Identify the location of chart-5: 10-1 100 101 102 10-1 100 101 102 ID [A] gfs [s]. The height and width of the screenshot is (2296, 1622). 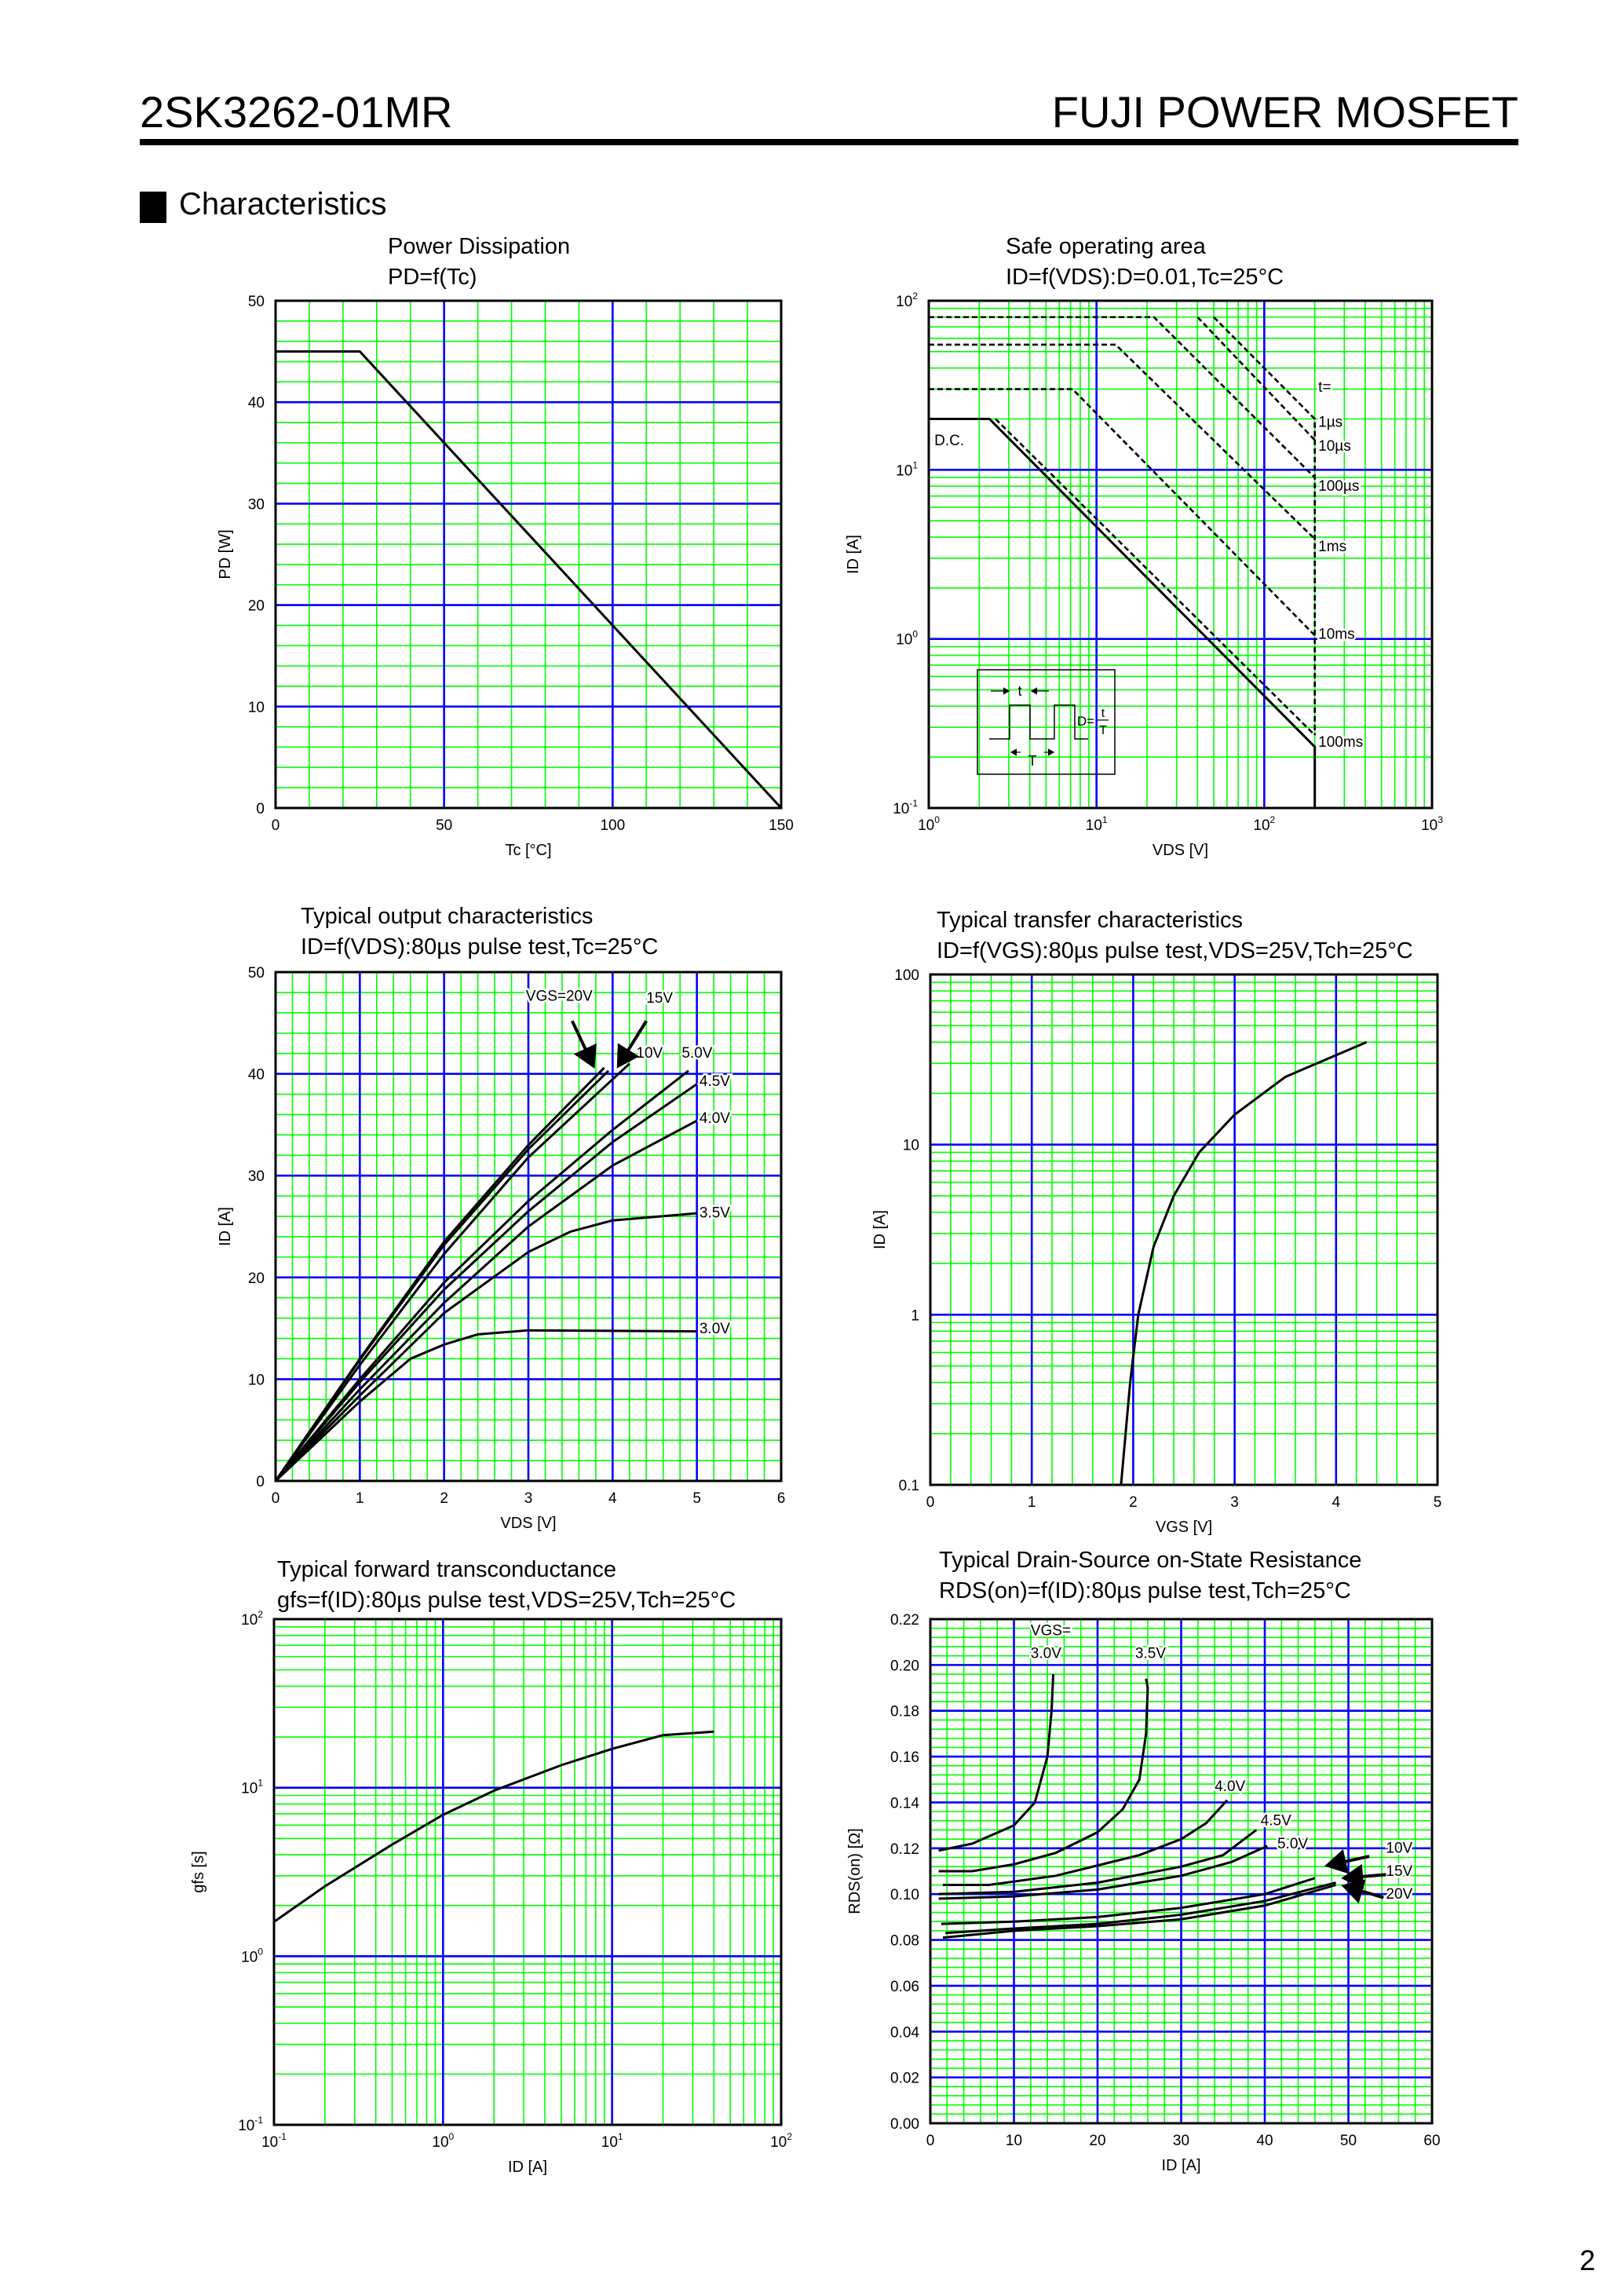
(491, 1893).